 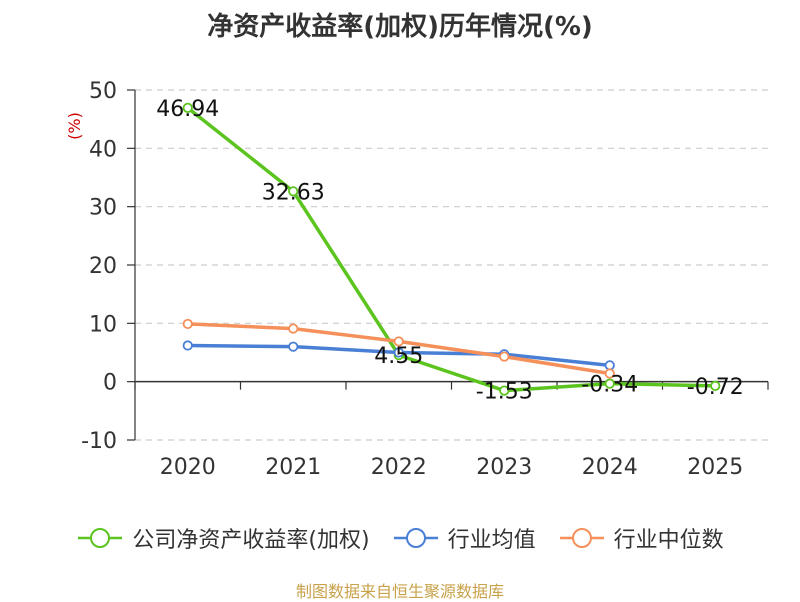 I want to click on x-tick-label: 2020, so click(x=188, y=467).